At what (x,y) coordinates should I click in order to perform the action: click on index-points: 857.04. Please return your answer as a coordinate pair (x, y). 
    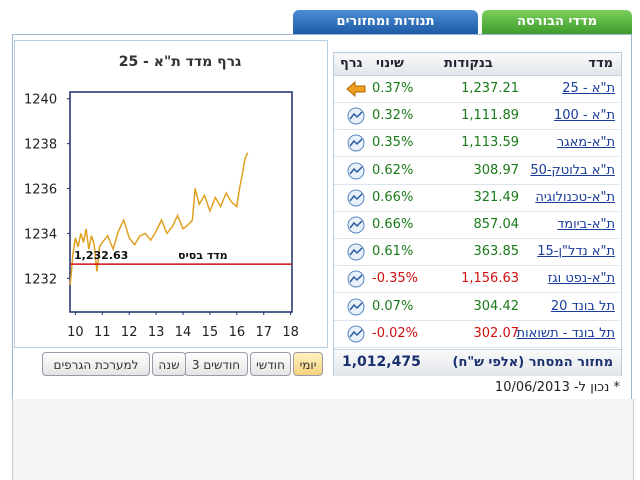
    Looking at the image, I should click on (496, 224).